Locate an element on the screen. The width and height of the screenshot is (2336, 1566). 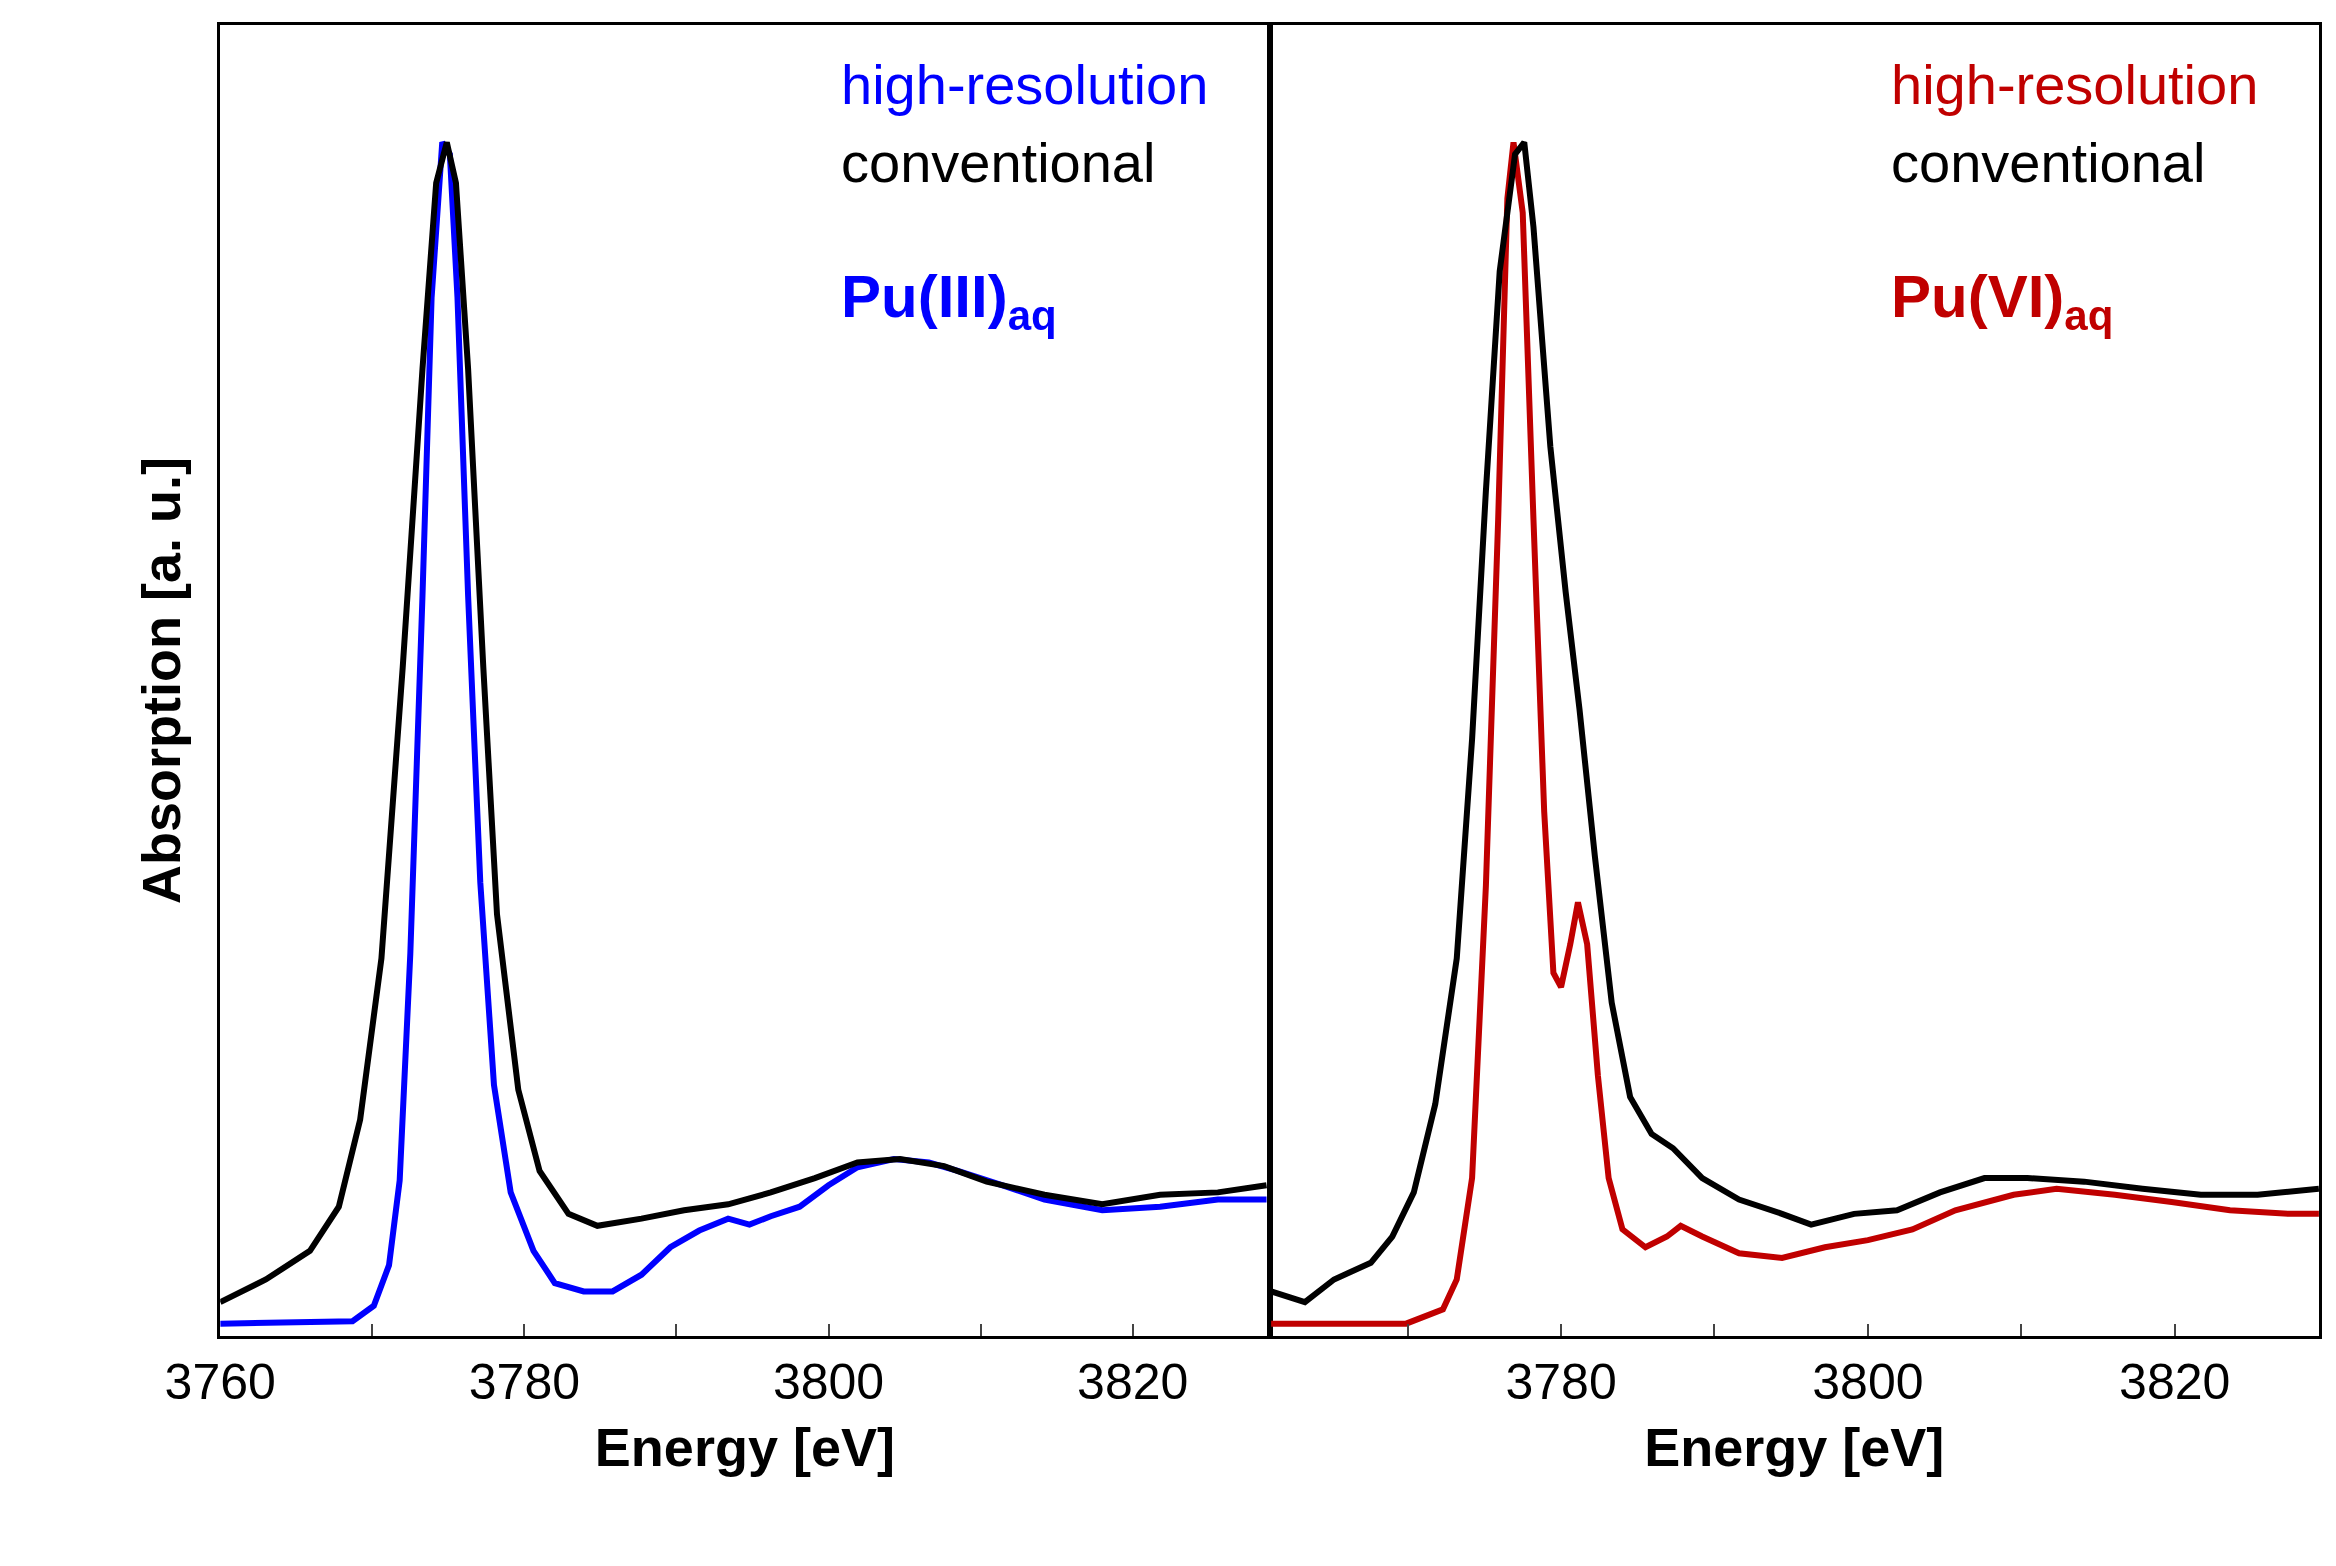
annotation: Pu(VI)$_{aq}$ is located at coordinates (2002, 301).